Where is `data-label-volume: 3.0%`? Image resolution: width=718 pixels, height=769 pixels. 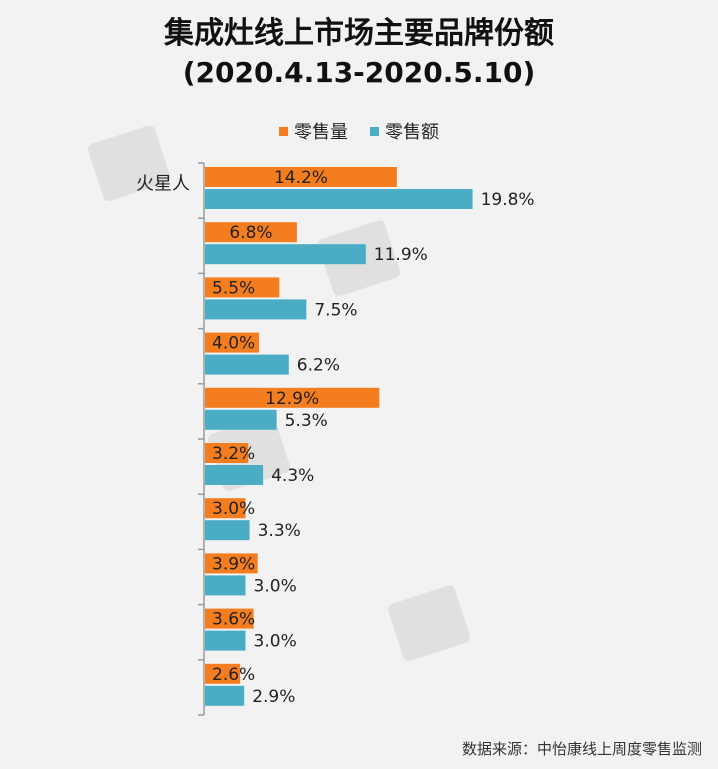 data-label-volume: 3.0% is located at coordinates (233, 509).